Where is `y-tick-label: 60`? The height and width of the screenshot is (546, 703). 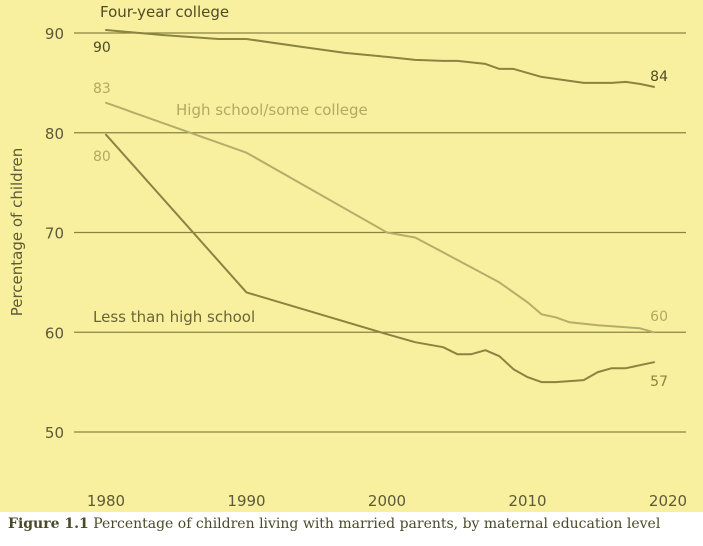 y-tick-label: 60 is located at coordinates (54, 333).